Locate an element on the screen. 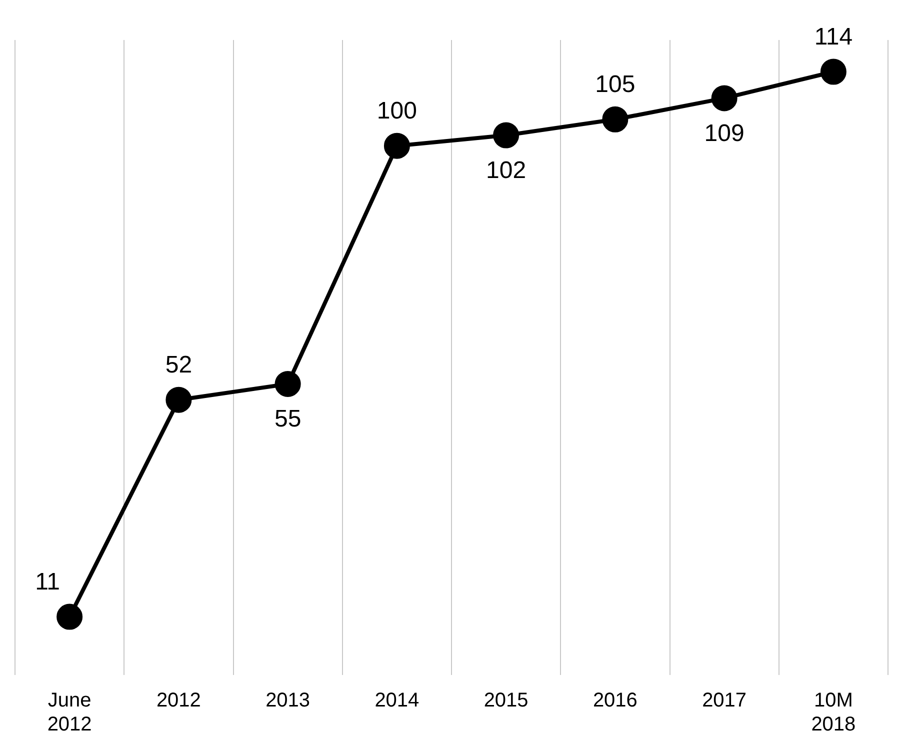  data-label: 105 is located at coordinates (615, 84).